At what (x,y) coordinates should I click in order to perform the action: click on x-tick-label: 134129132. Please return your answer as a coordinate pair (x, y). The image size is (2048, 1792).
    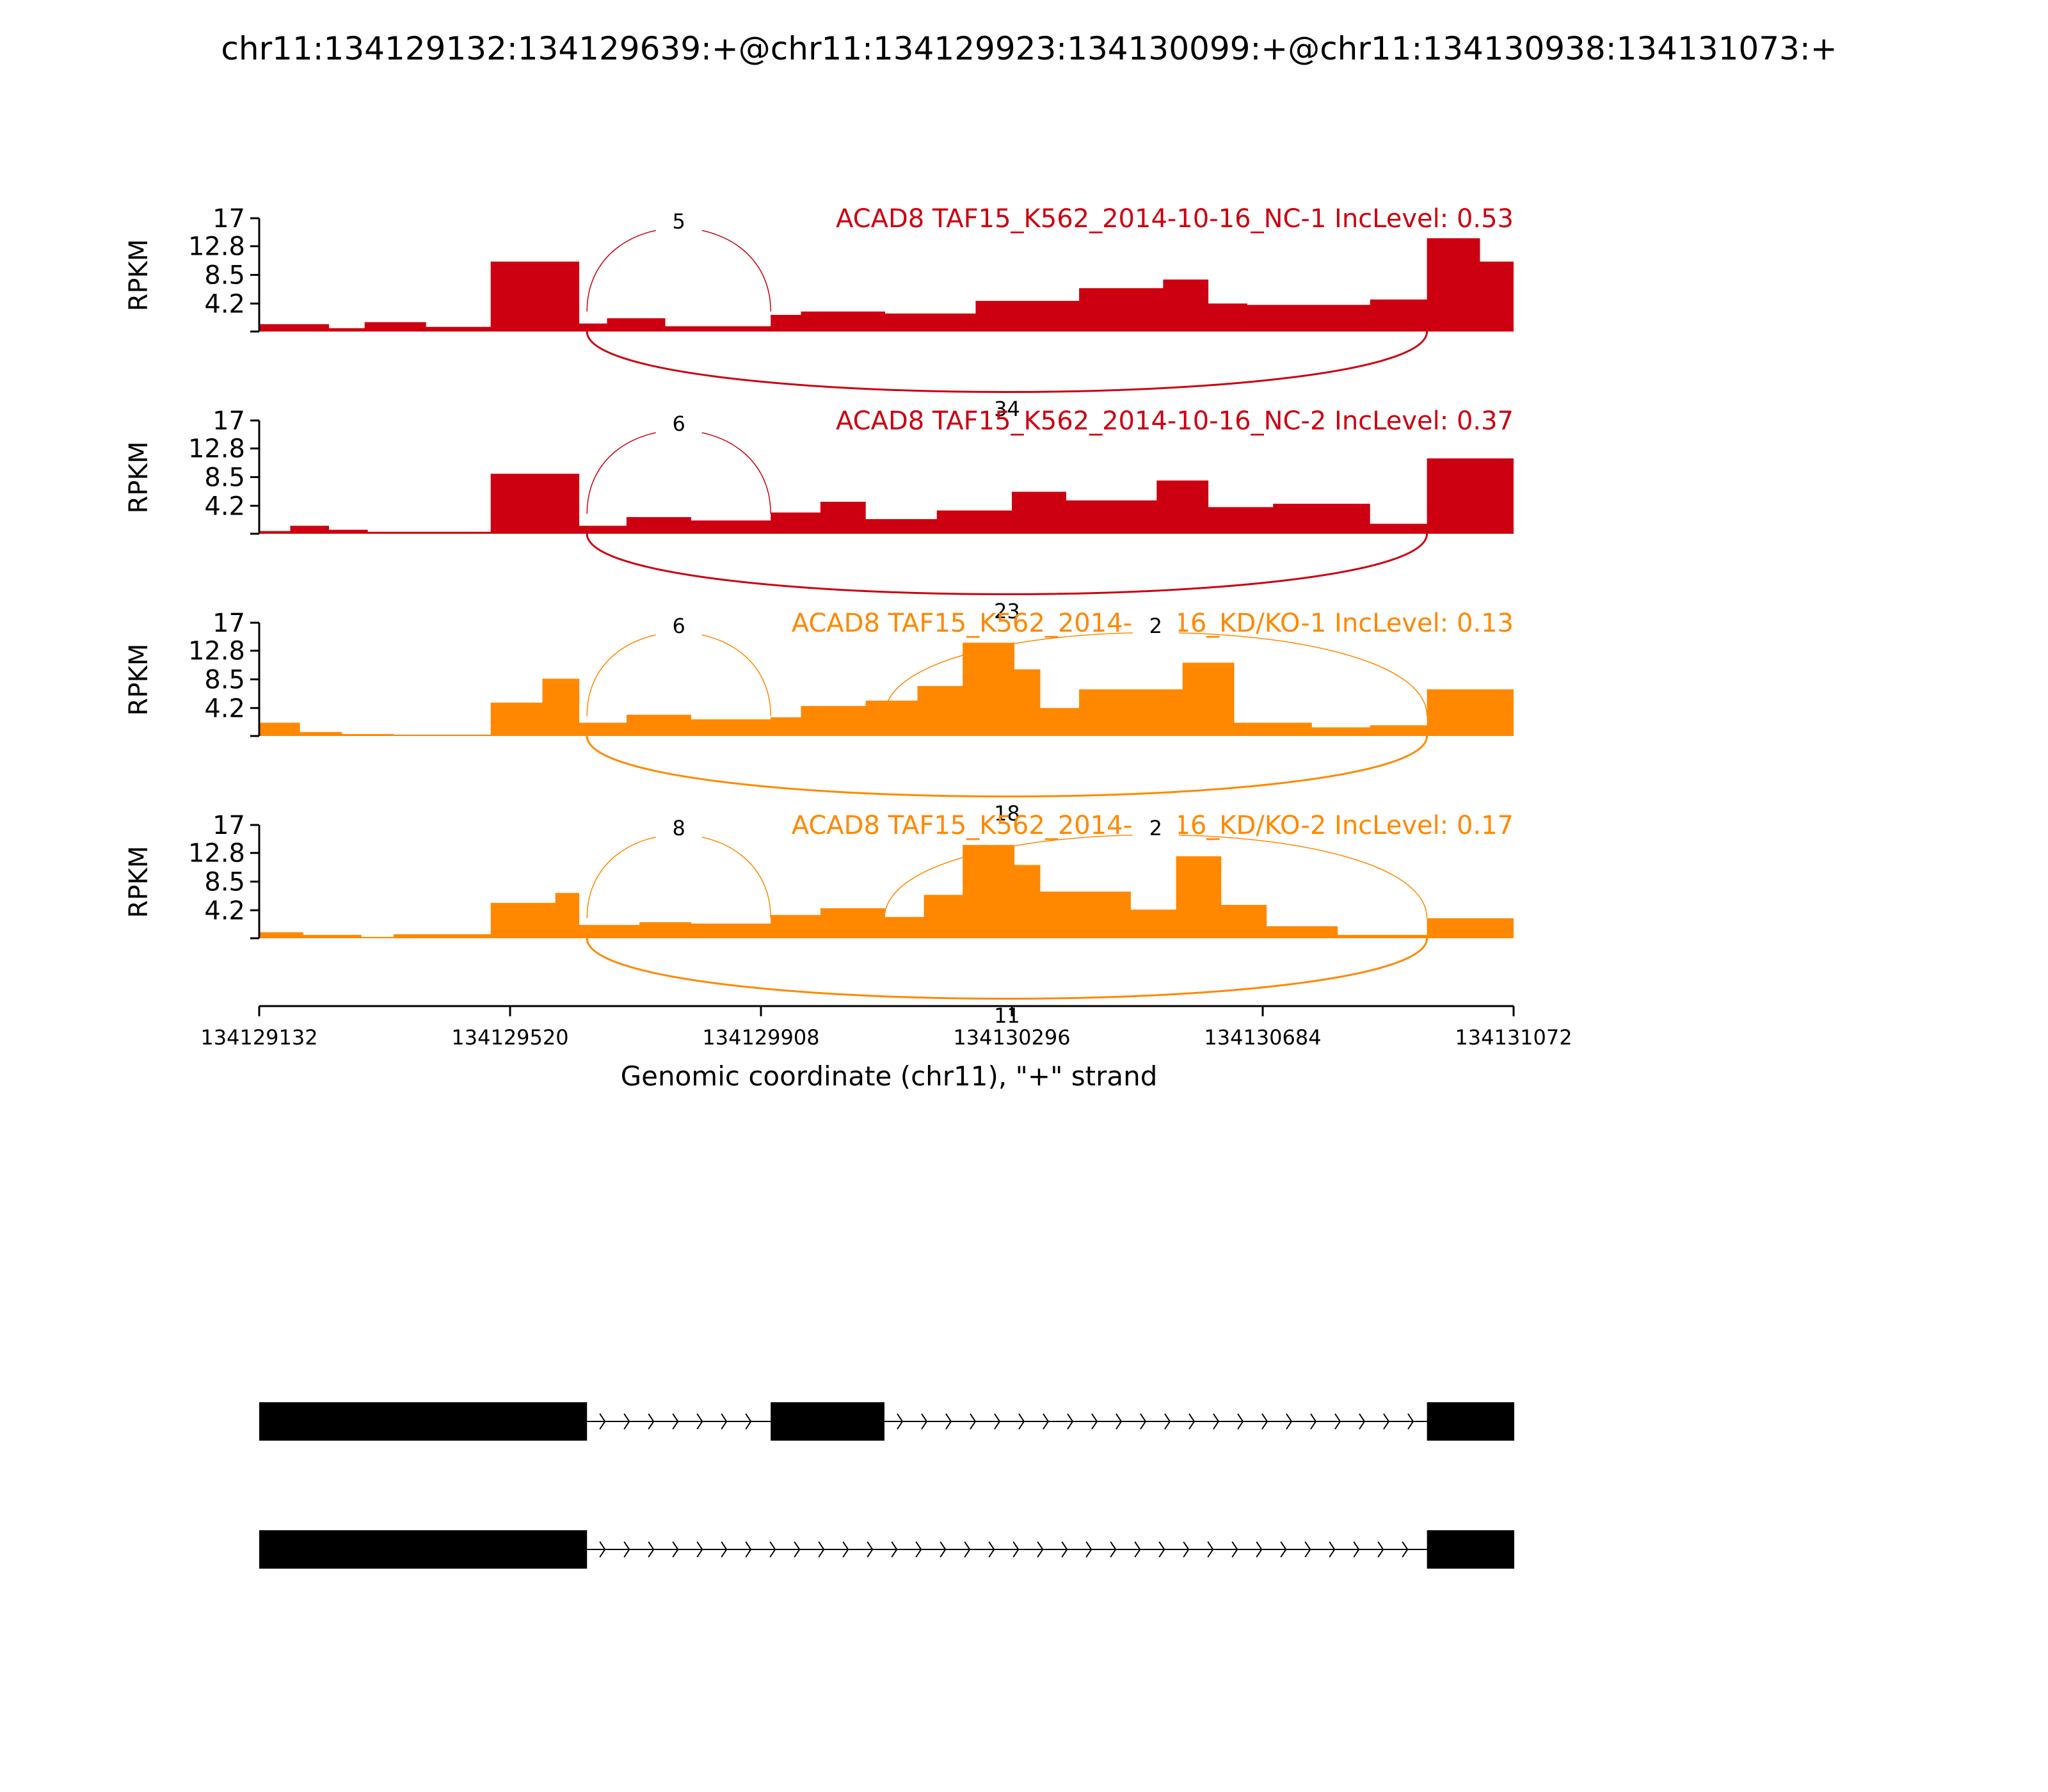
    Looking at the image, I should click on (258, 1037).